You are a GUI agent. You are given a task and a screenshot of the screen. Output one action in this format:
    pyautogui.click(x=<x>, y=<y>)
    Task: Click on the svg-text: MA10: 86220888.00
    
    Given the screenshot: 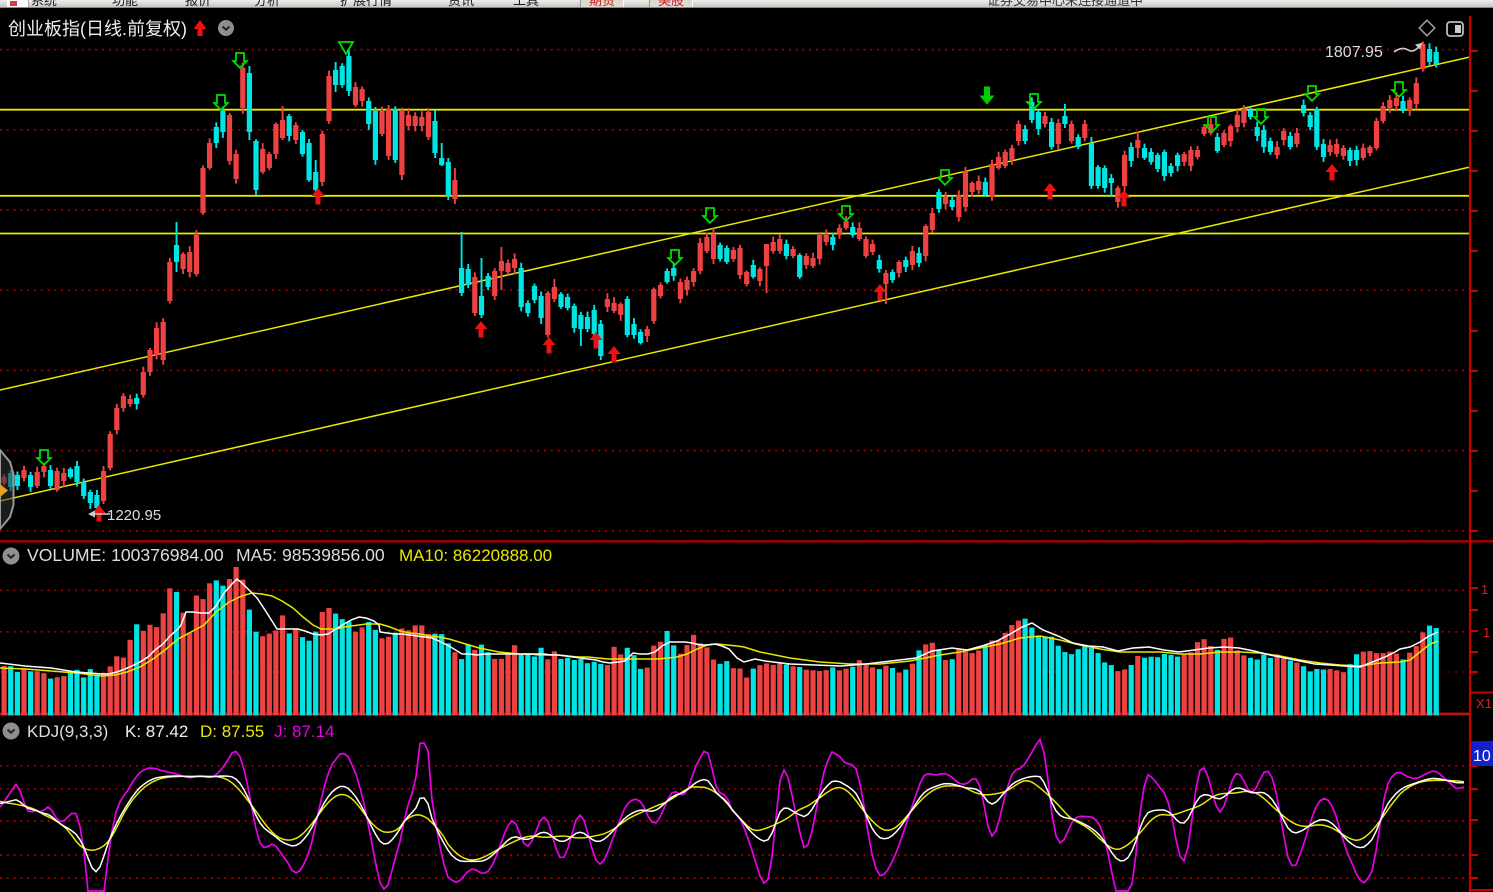 What is the action you would take?
    pyautogui.click(x=475, y=555)
    